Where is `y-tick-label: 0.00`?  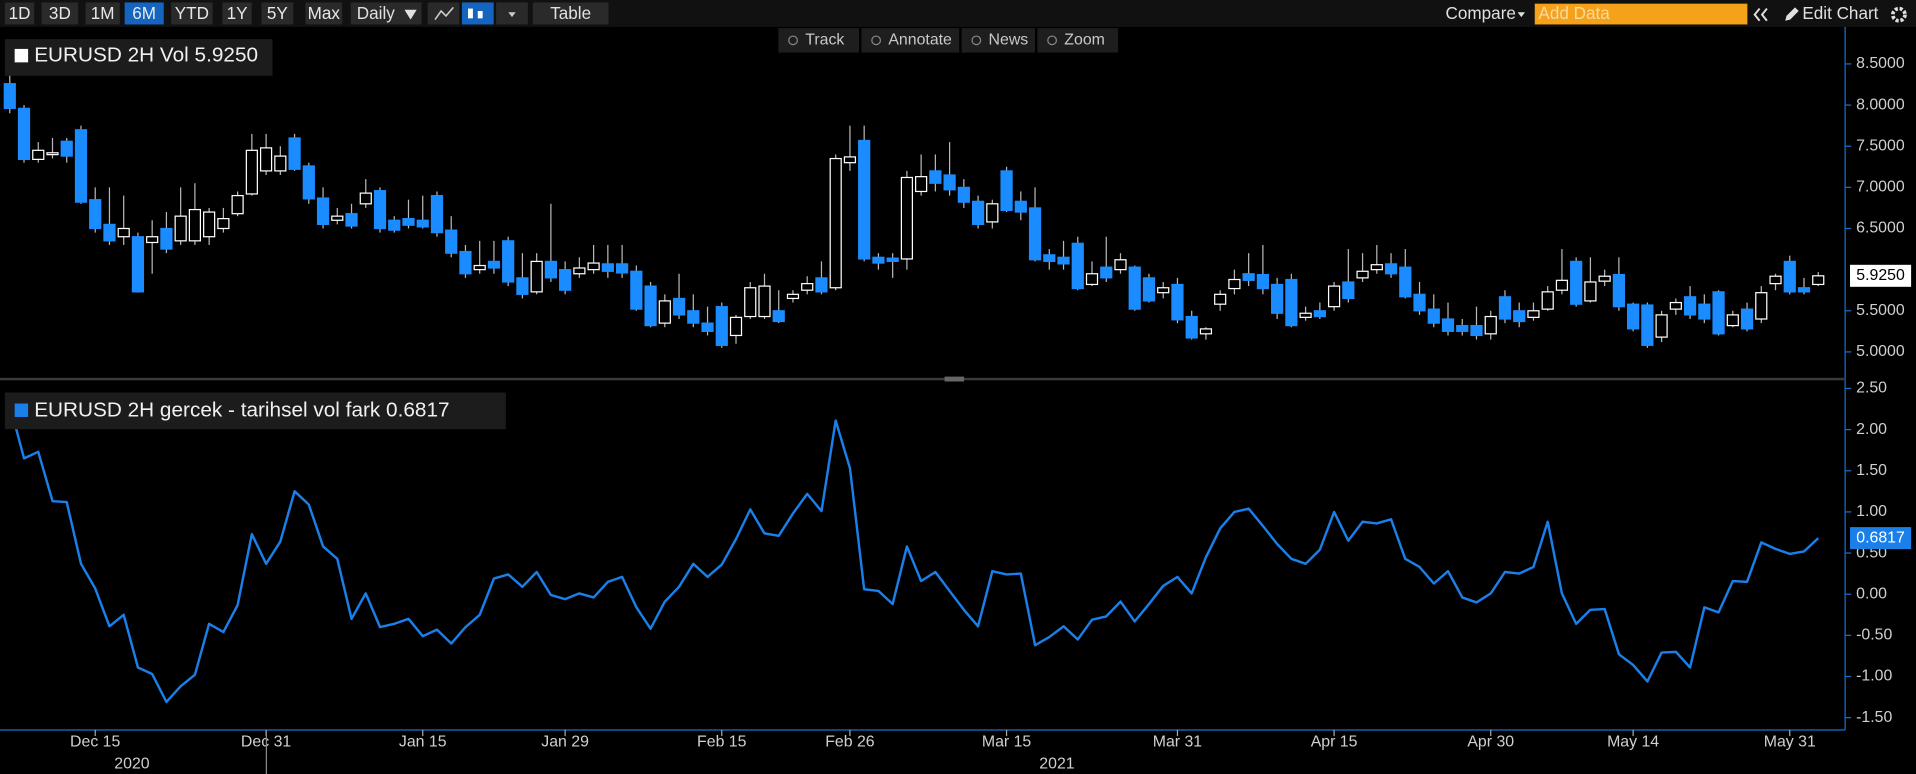 y-tick-label: 0.00 is located at coordinates (1871, 593).